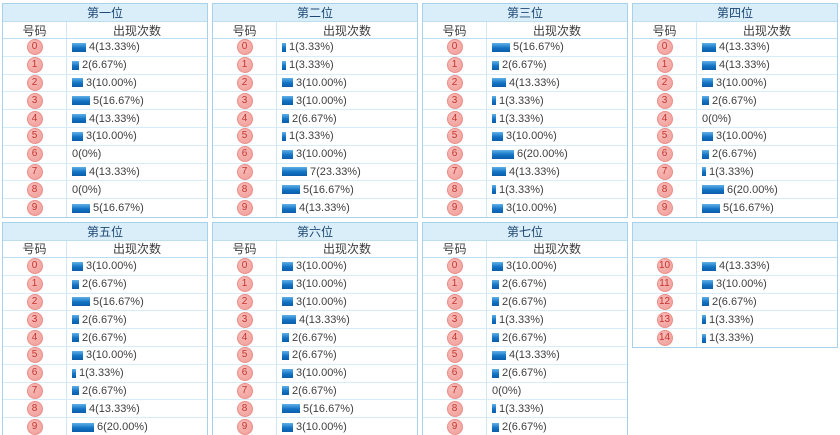 The width and height of the screenshot is (840, 435). Describe the element at coordinates (735, 48) in the screenshot. I see `table-row: 0 4(13.33%)` at that location.